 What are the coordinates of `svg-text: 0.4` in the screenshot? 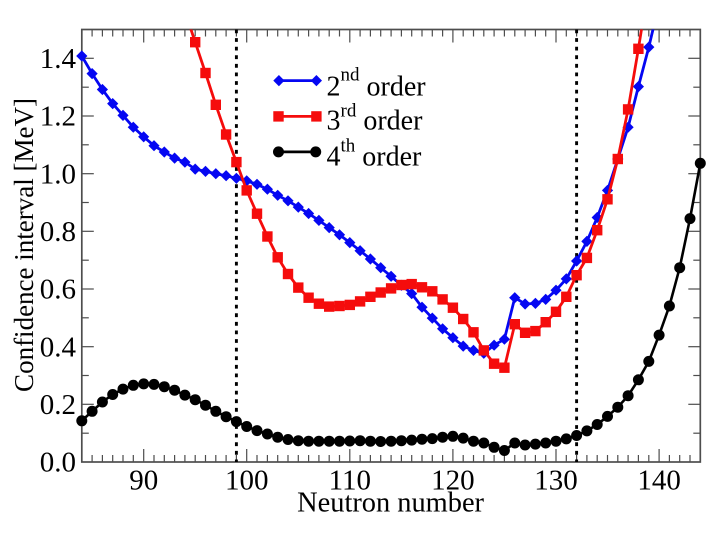 It's located at (58, 347).